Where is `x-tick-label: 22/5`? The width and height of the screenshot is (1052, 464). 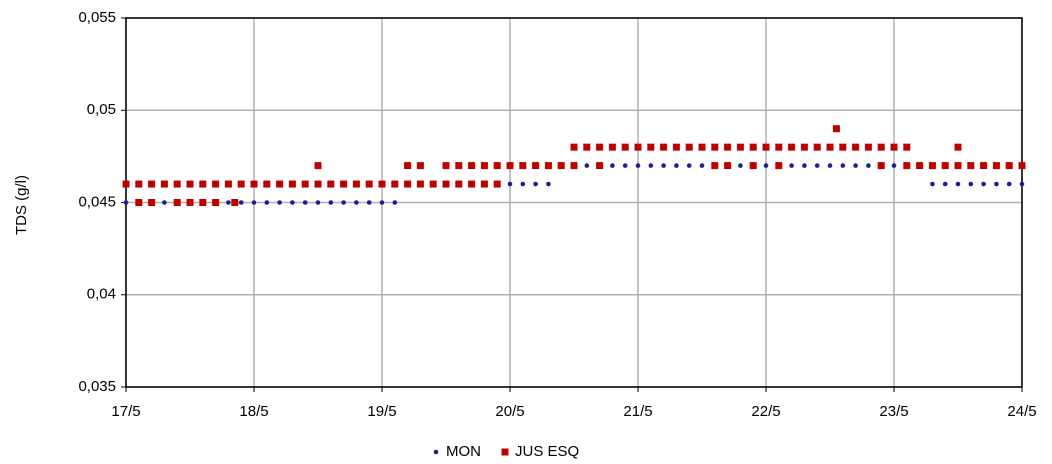
x-tick-label: 22/5 is located at coordinates (765, 411).